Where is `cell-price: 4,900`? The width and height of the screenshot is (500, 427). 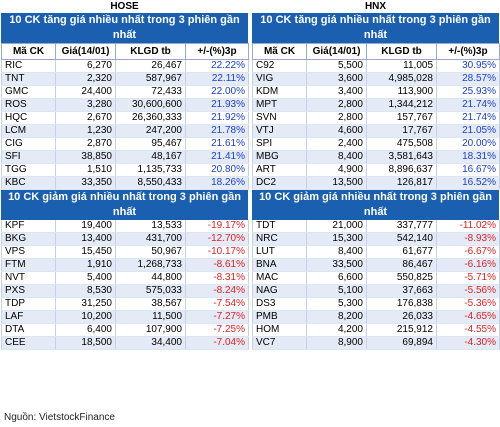
cell-price: 4,900 is located at coordinates (336, 170).